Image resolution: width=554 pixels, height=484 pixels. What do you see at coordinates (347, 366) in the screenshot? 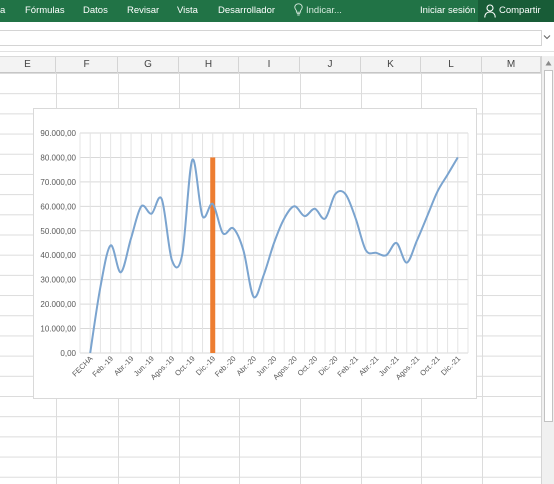
I see `x-tick-label: Feb.-21` at bounding box center [347, 366].